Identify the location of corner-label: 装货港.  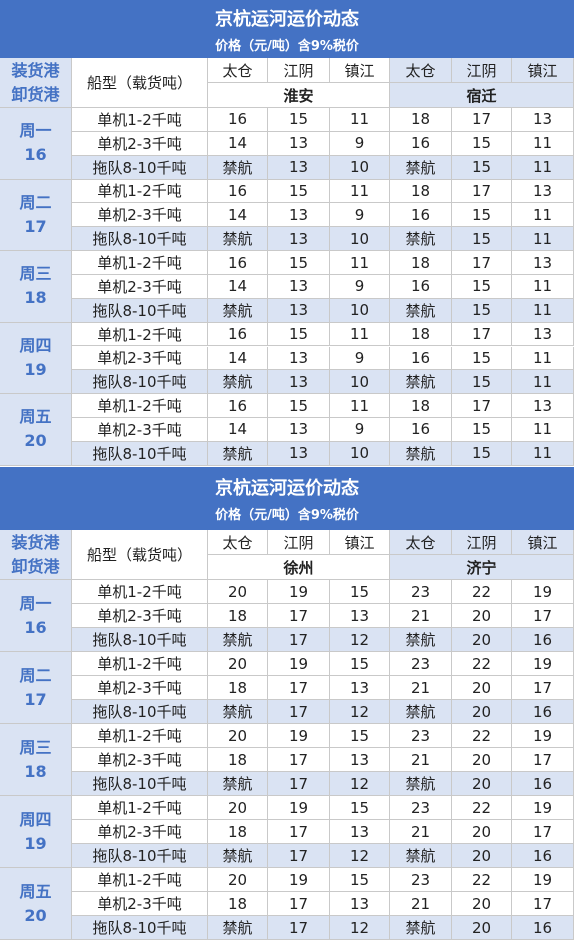
(35, 542).